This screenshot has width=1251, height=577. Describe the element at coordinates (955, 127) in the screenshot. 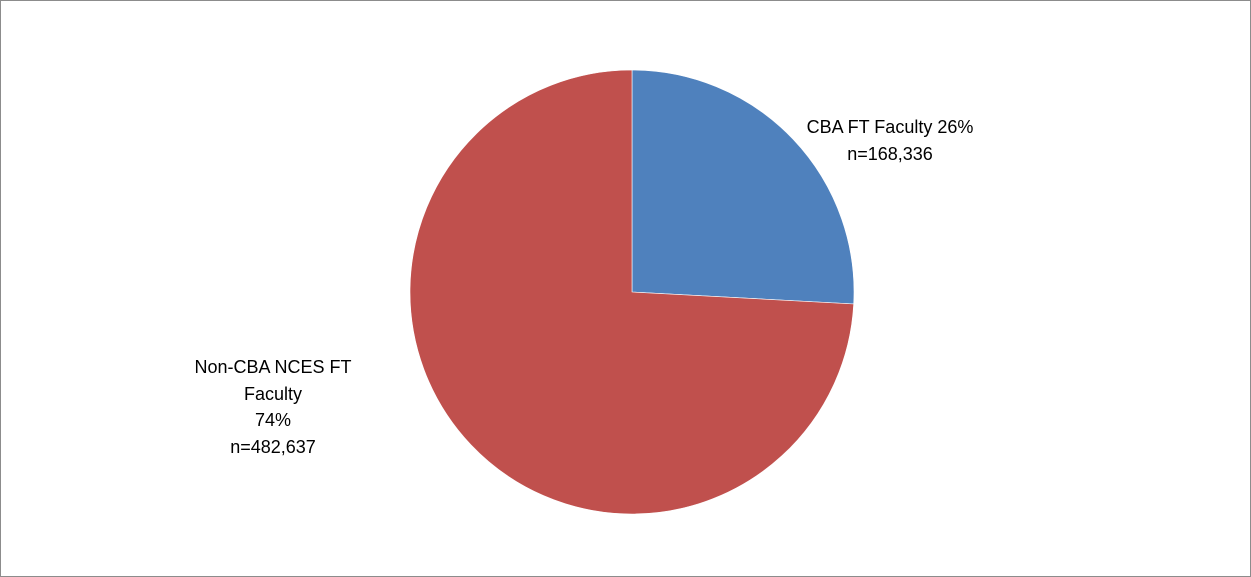

I see `percent-label: 26%` at that location.